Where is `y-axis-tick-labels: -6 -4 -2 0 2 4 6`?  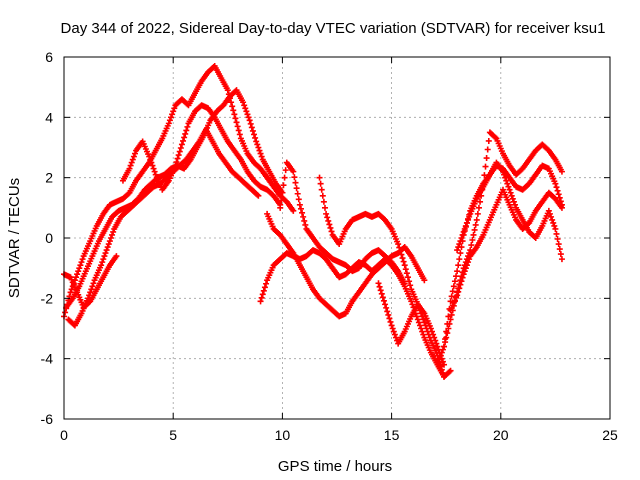 y-axis-tick-labels: -6 -4 -2 0 2 4 6 is located at coordinates (47, 238).